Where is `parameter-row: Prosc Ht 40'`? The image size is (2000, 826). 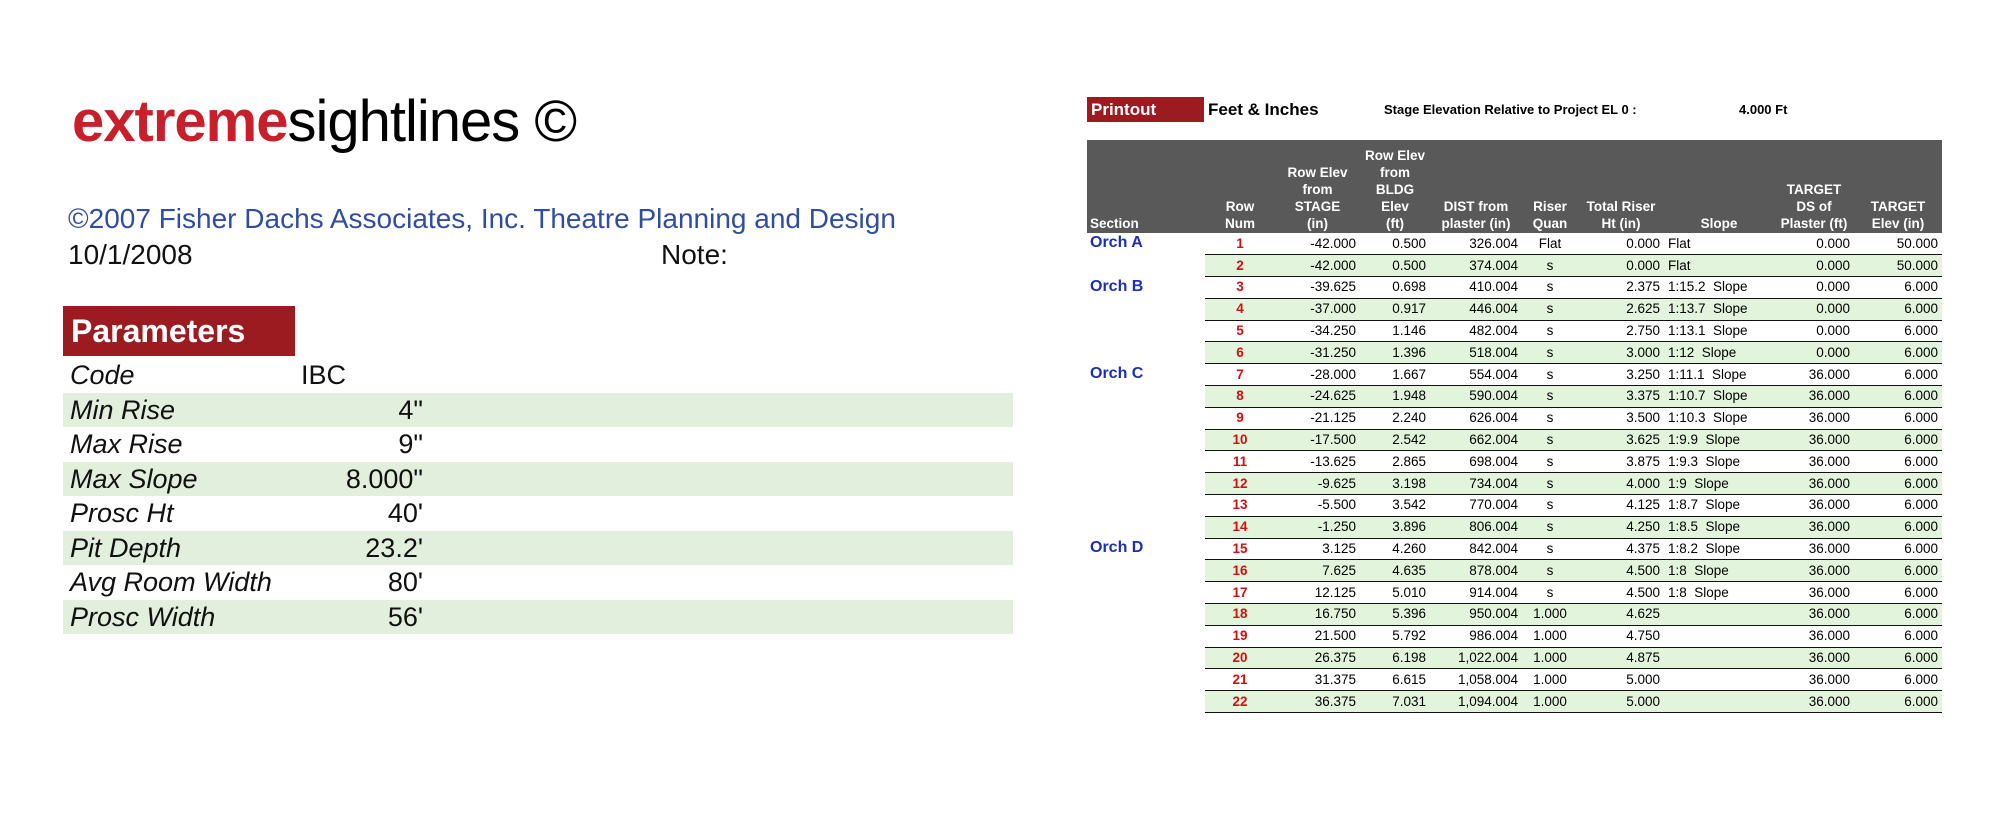 parameter-row: Prosc Ht 40' is located at coordinates (538, 513).